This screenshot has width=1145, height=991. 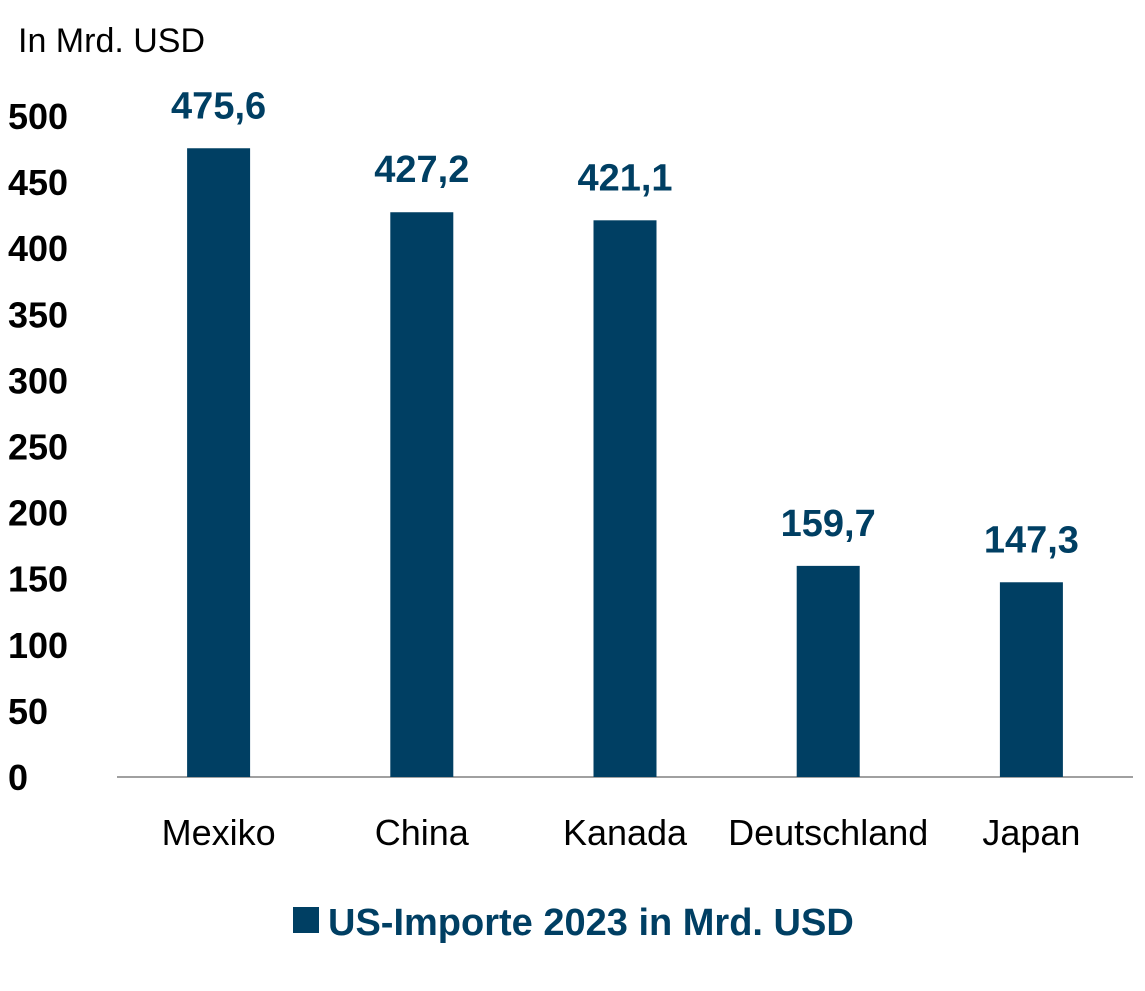 I want to click on y-unit-label: In Mrd. USD, so click(x=111, y=41).